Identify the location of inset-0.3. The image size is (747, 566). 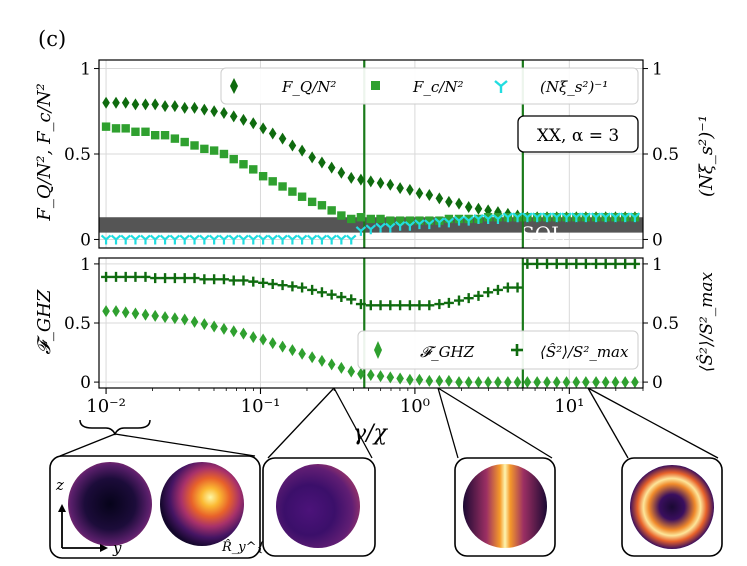
(319, 507).